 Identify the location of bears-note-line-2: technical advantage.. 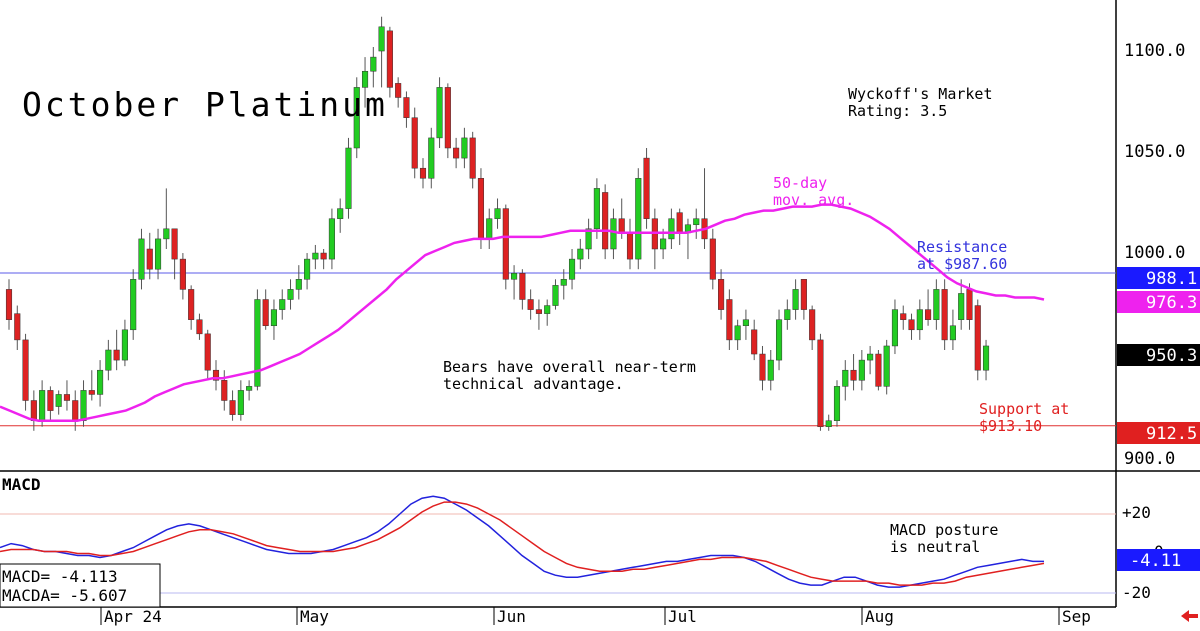
(533, 384).